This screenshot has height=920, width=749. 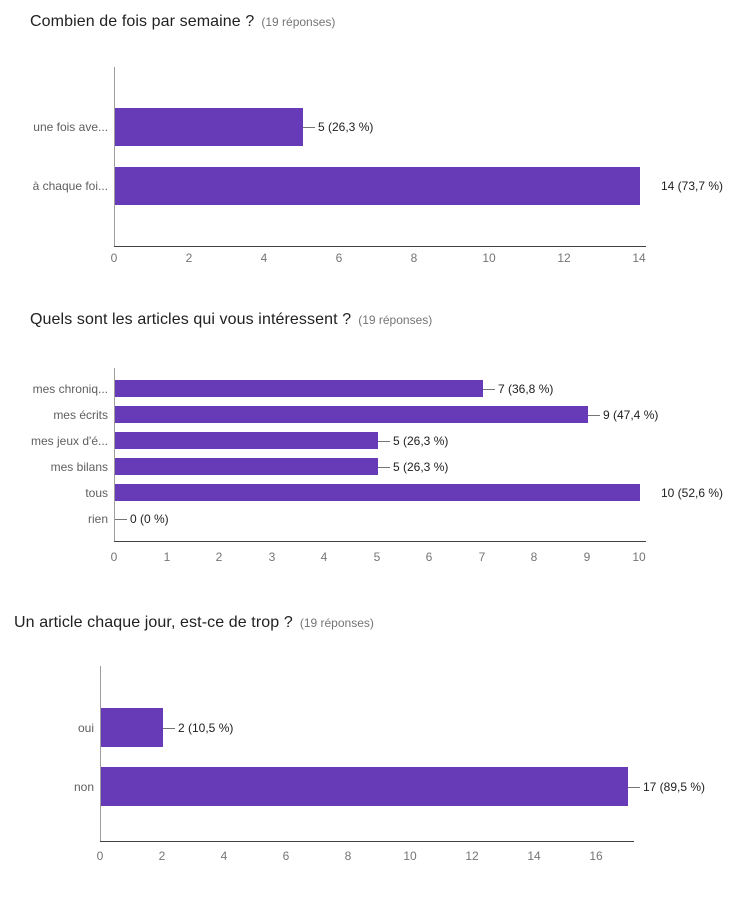 I want to click on value-label: 10 (52,6 %), so click(x=692, y=492).